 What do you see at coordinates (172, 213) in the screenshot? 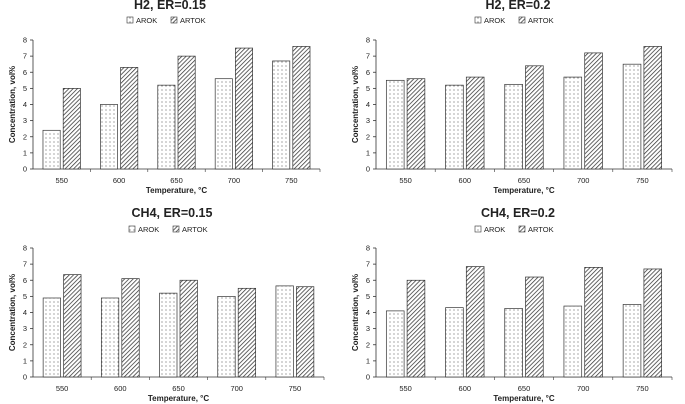
I see `chart-title: CH4, ER=0.15` at bounding box center [172, 213].